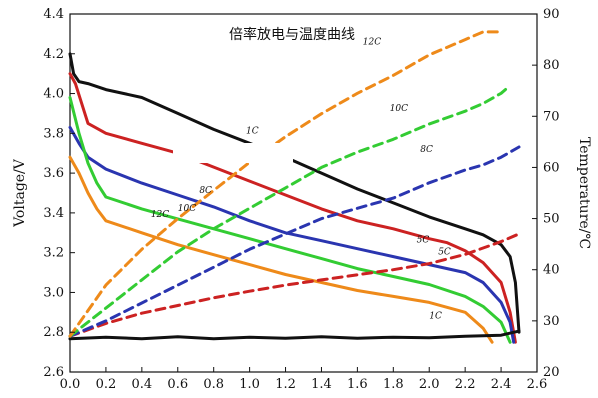 The height and width of the screenshot is (398, 598). What do you see at coordinates (53, 372) in the screenshot?
I see `y-tick-label: 2.6` at bounding box center [53, 372].